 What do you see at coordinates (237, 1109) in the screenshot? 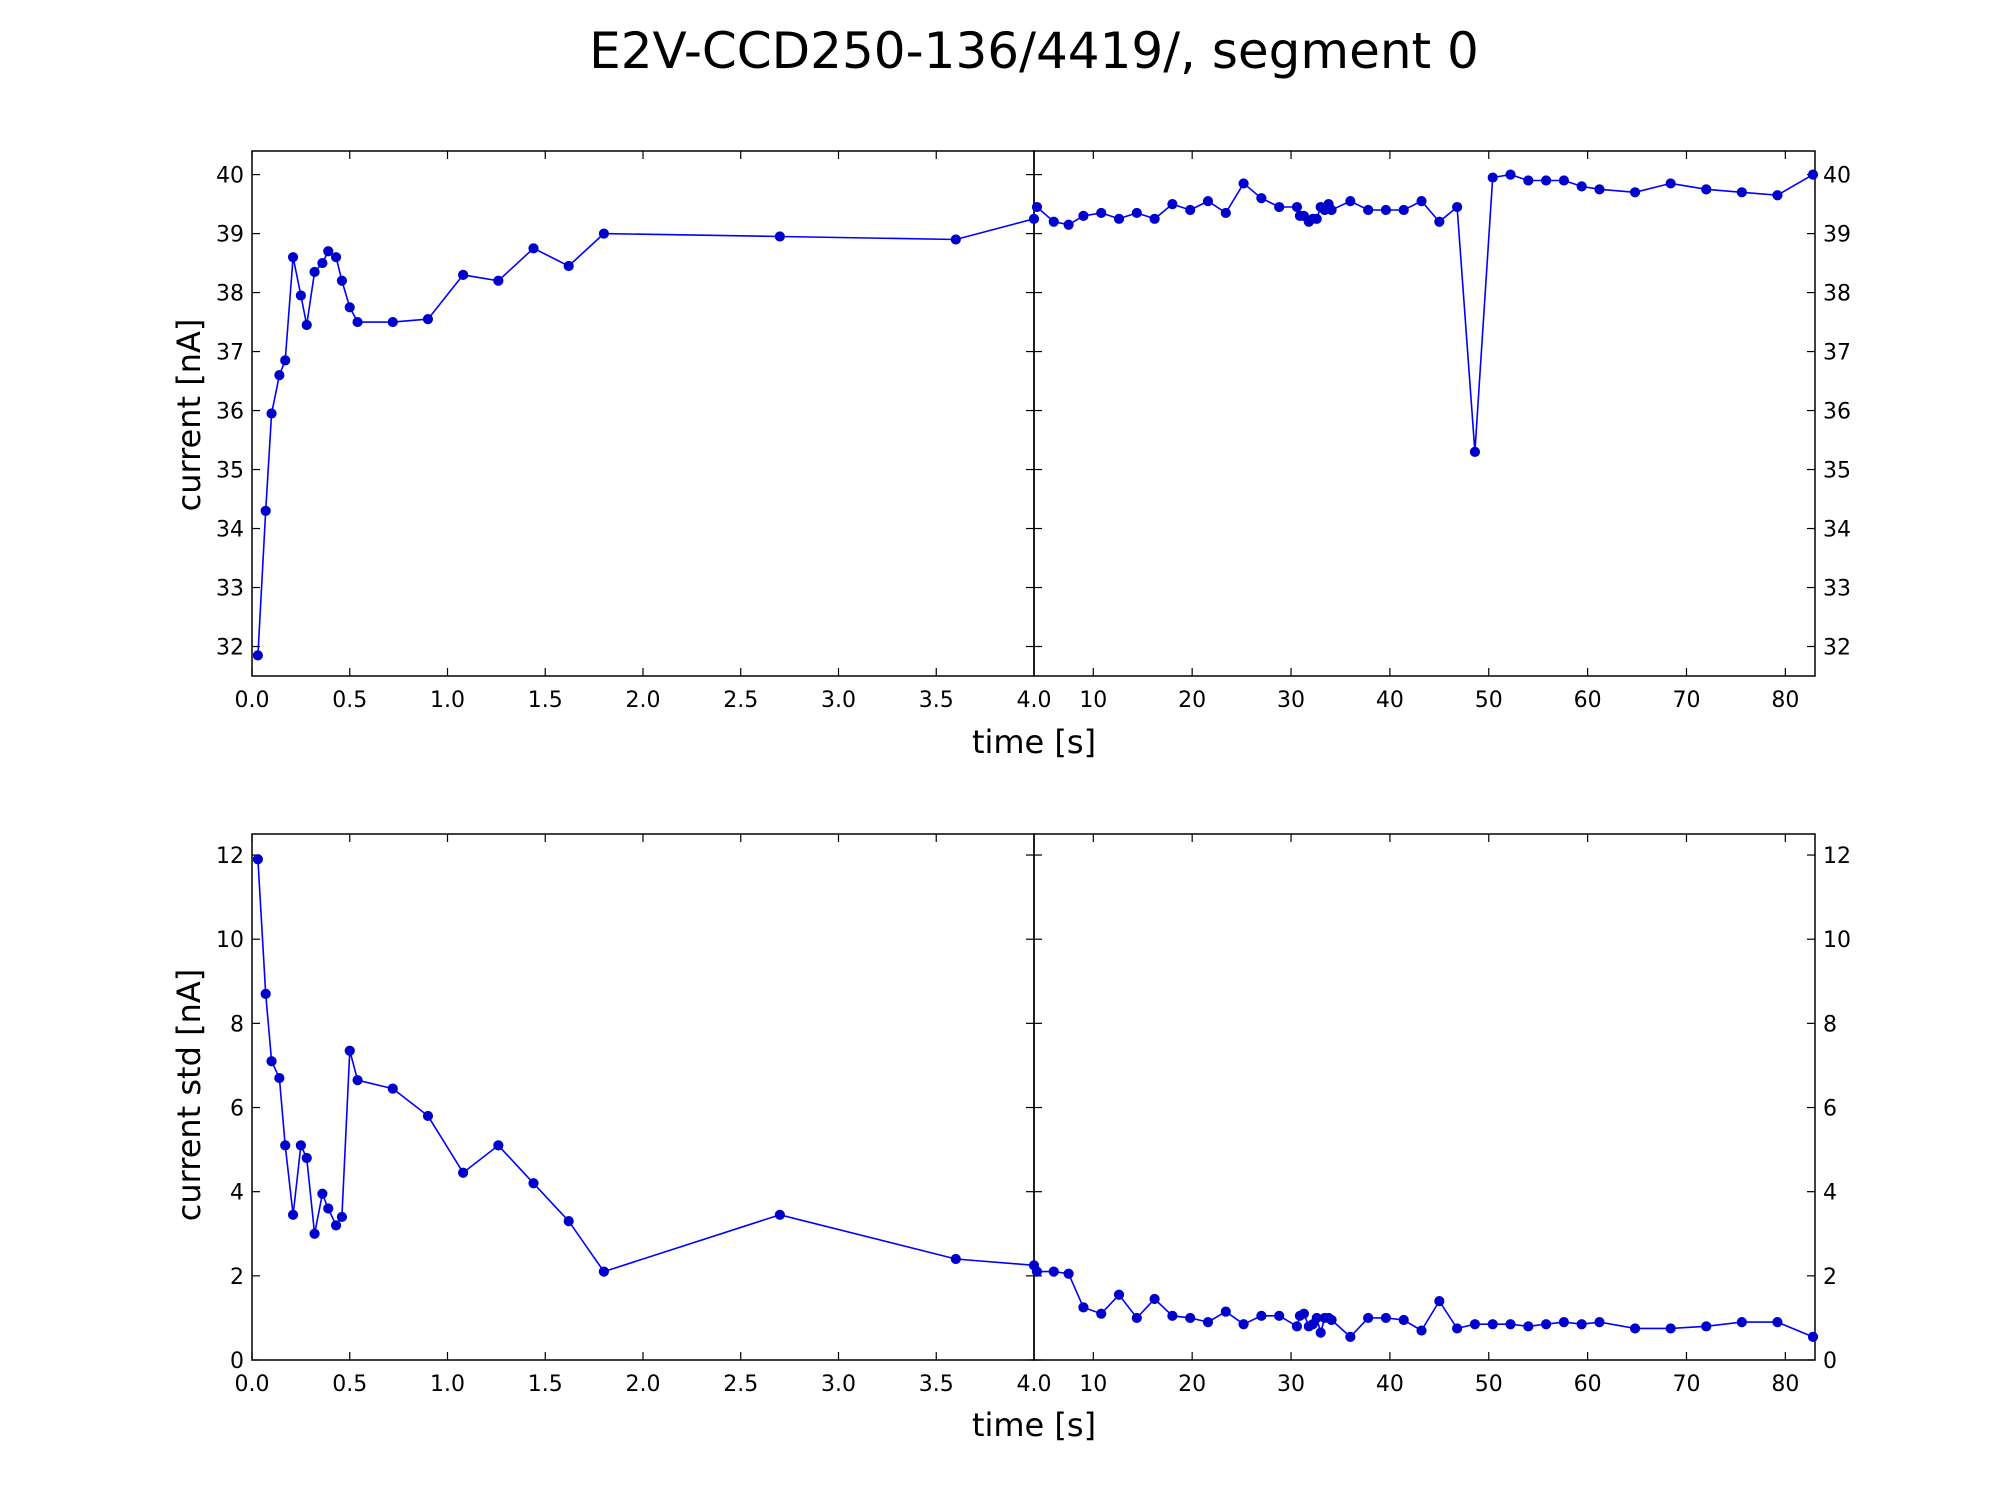
I see `y-tick-label-left: 6` at bounding box center [237, 1109].